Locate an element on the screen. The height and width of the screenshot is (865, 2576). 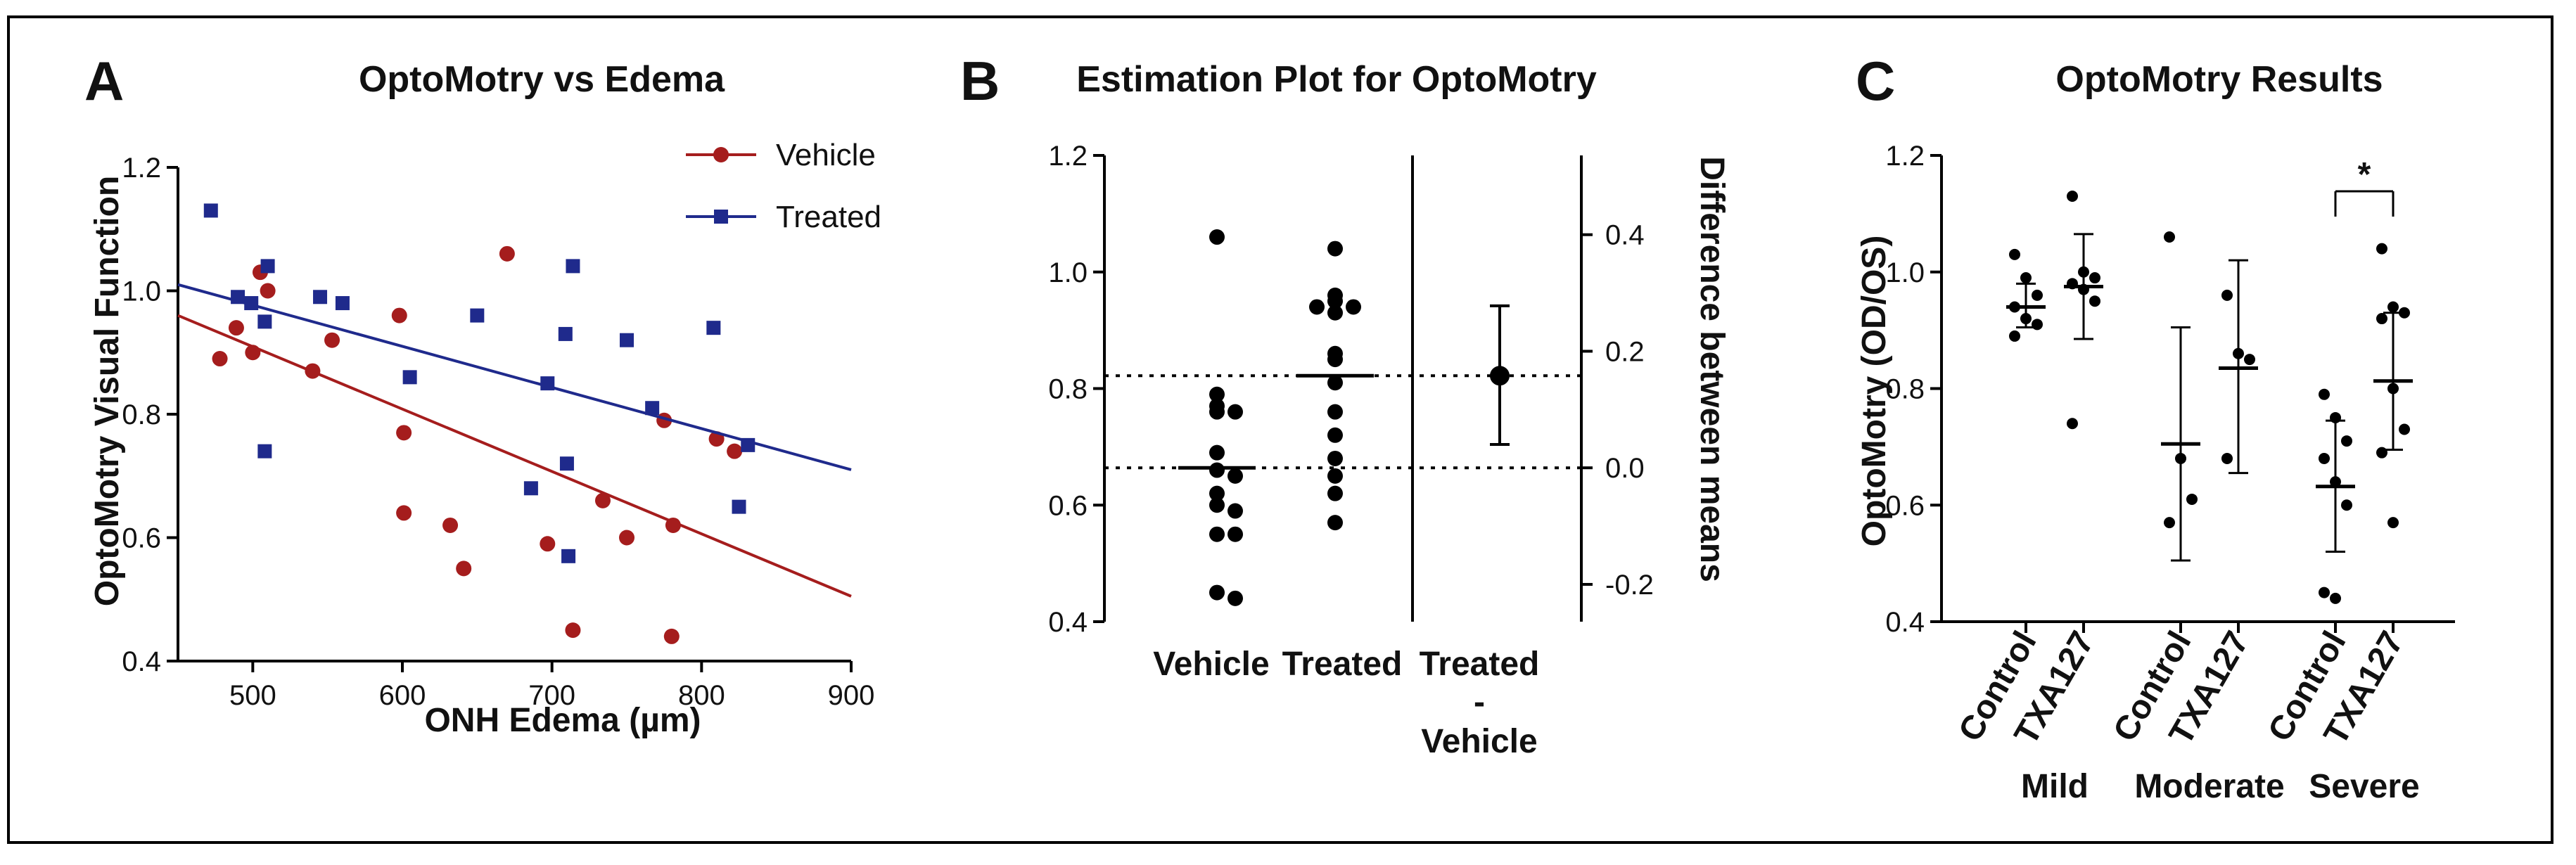
category-label-difference-line1: Treated is located at coordinates (1480, 664).